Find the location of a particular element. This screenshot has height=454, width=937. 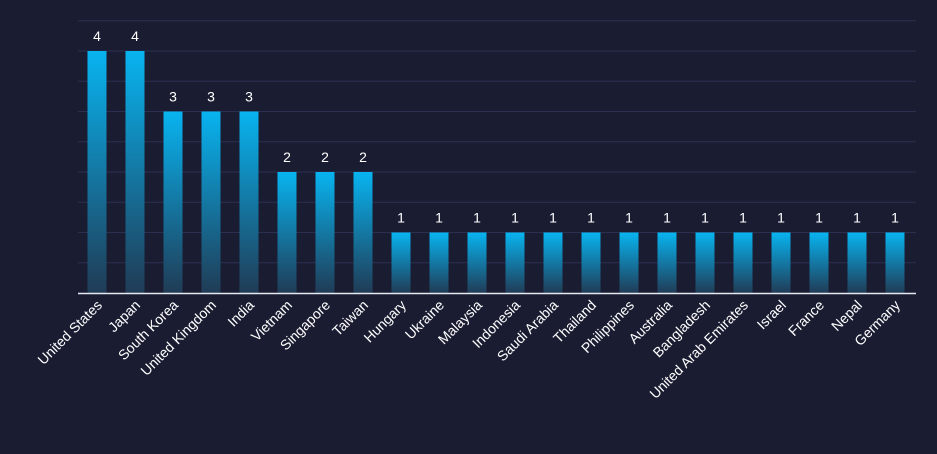

x-tick-label: United States is located at coordinates (69, 332).